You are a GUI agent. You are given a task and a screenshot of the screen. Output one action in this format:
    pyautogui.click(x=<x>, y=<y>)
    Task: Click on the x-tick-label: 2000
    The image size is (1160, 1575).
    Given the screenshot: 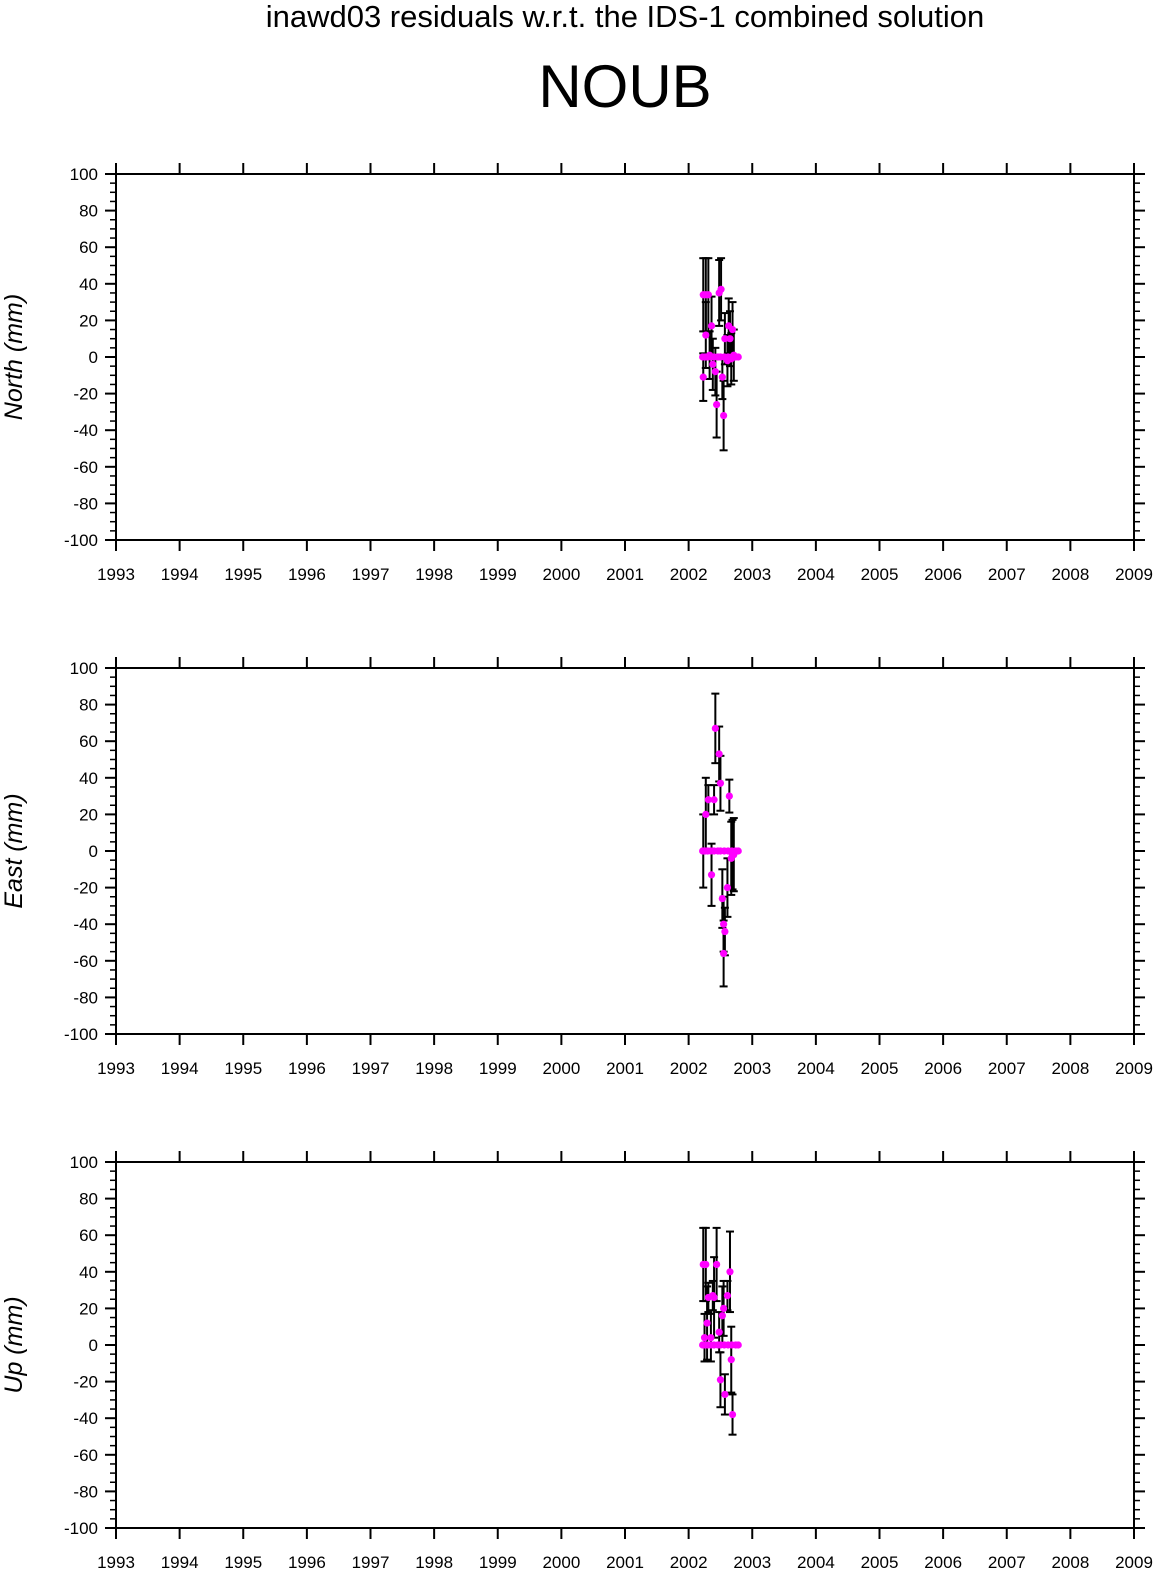 What is the action you would take?
    pyautogui.click(x=561, y=1562)
    